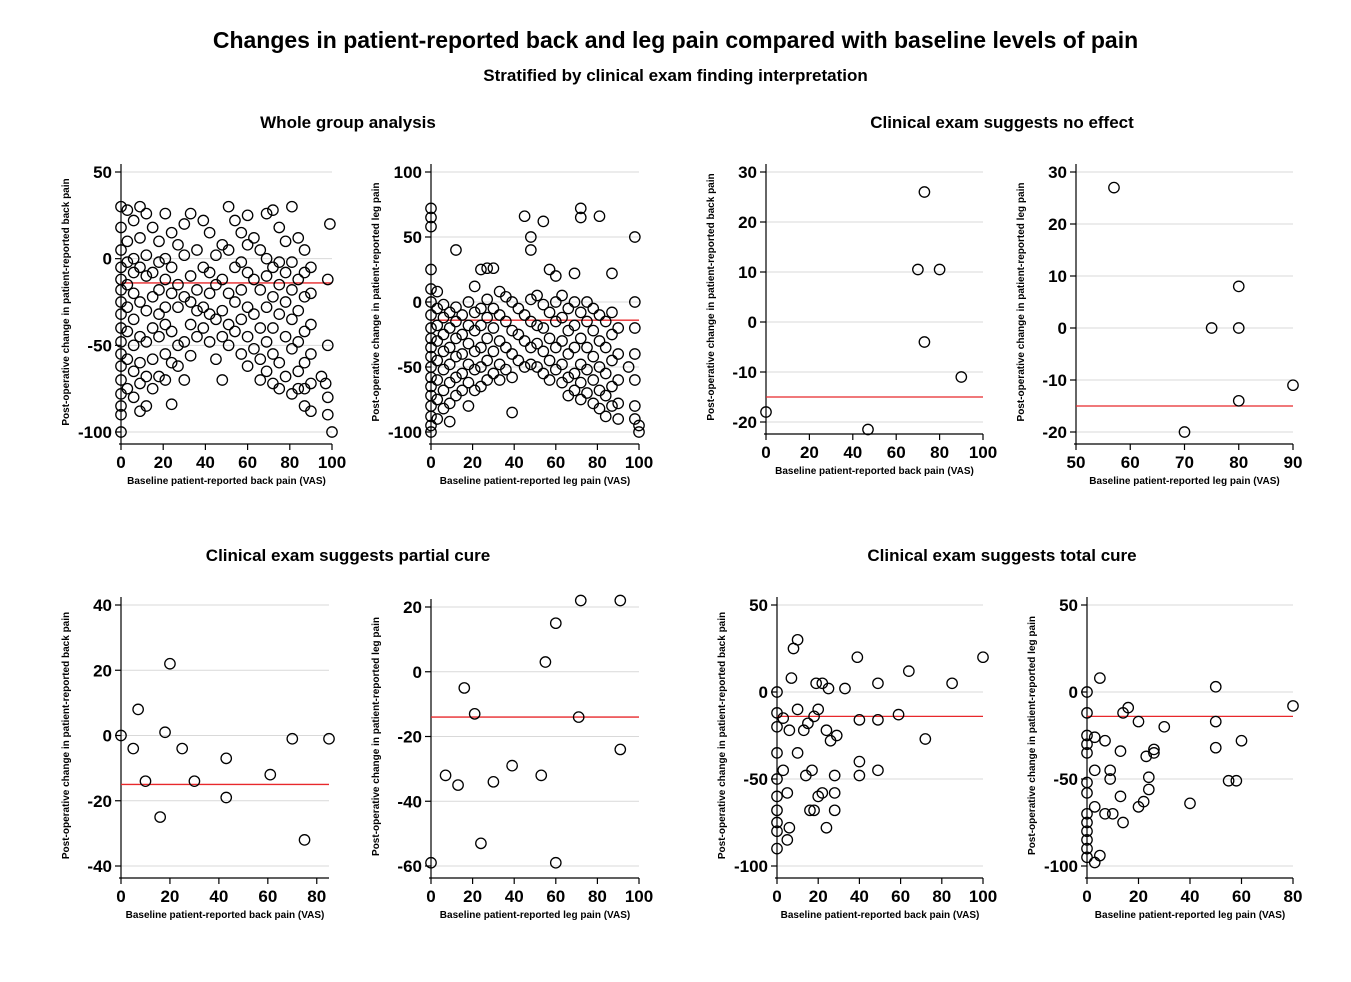 This screenshot has height=982, width=1351. Describe the element at coordinates (348, 122) in the screenshot. I see `group-title-whole: Whole group analysis` at that location.